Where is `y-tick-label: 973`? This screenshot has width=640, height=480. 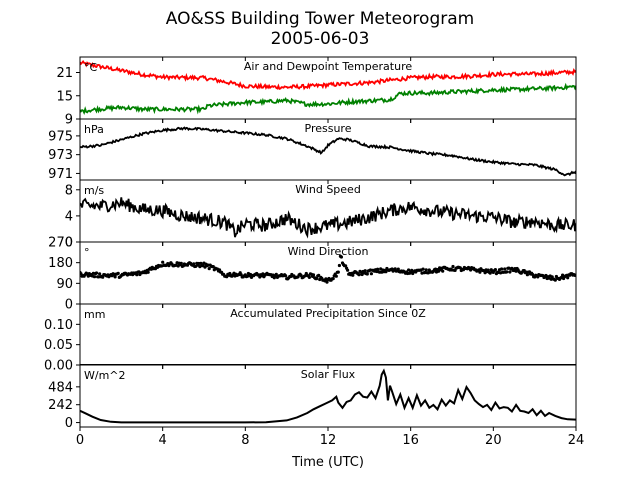 y-tick-label: 973 is located at coordinates (60, 155).